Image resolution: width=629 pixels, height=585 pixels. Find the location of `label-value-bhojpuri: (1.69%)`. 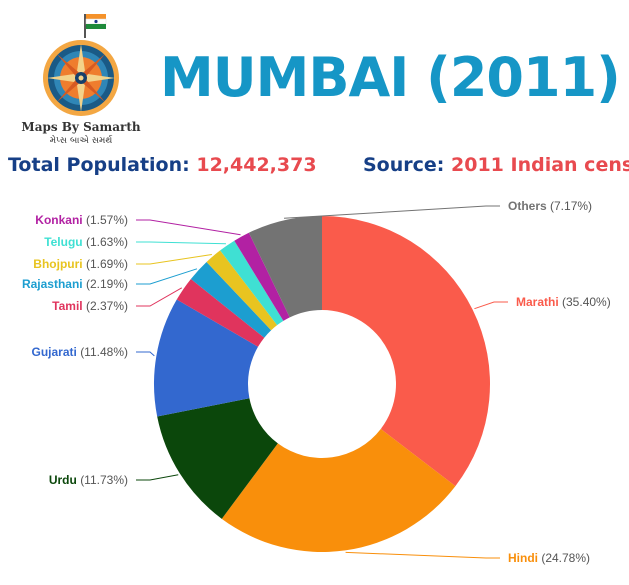

label-value-bhojpuri: (1.69%) is located at coordinates (107, 264).